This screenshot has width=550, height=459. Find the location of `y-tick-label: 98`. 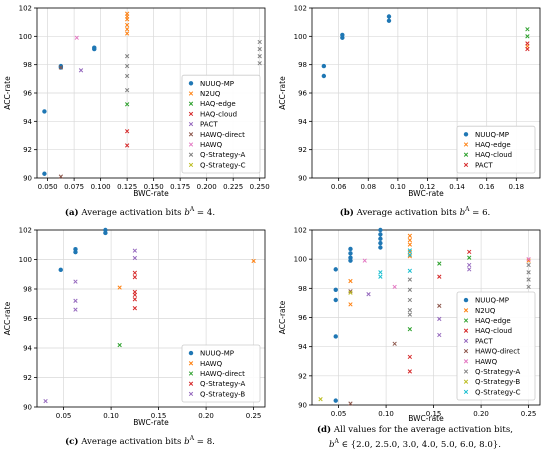

y-tick-label: 98 is located at coordinates (302, 289).